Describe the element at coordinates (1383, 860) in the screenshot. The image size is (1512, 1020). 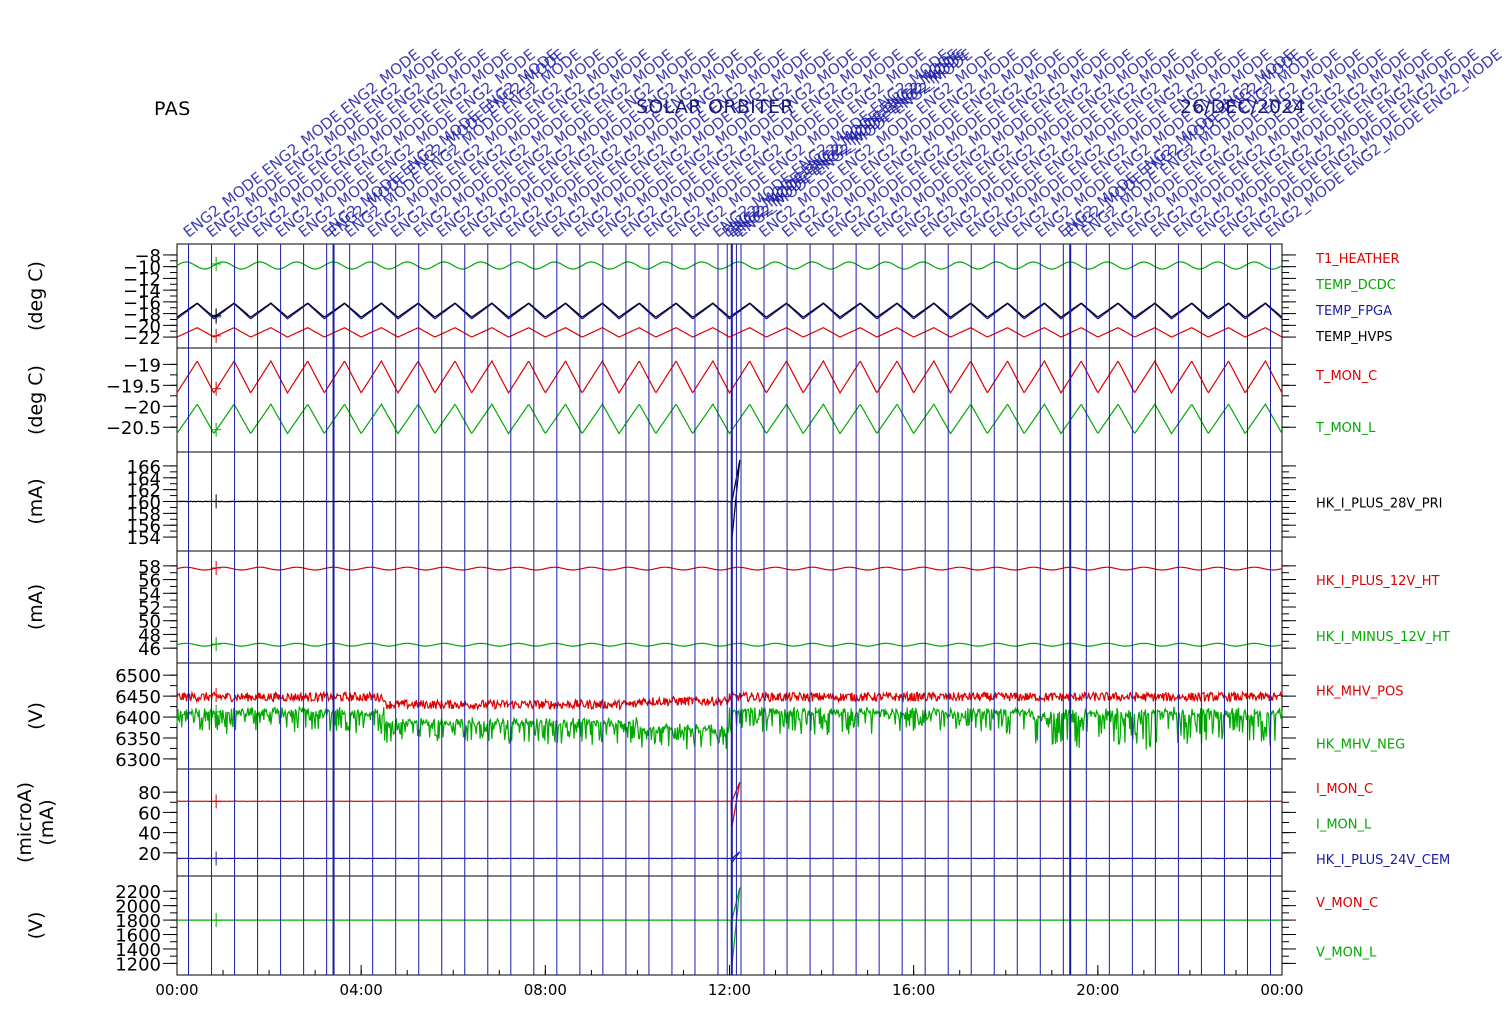
I see `series-label: HK_I_PLUS_24V_CEM` at that location.